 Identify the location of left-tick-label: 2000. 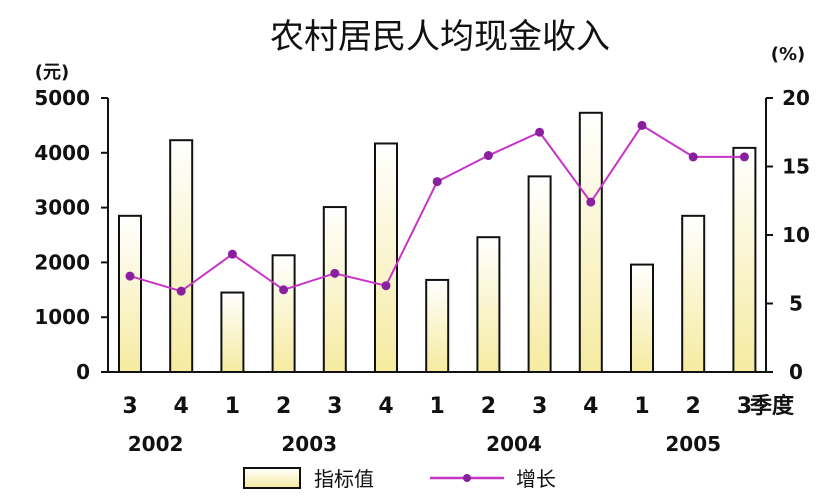
(62, 262).